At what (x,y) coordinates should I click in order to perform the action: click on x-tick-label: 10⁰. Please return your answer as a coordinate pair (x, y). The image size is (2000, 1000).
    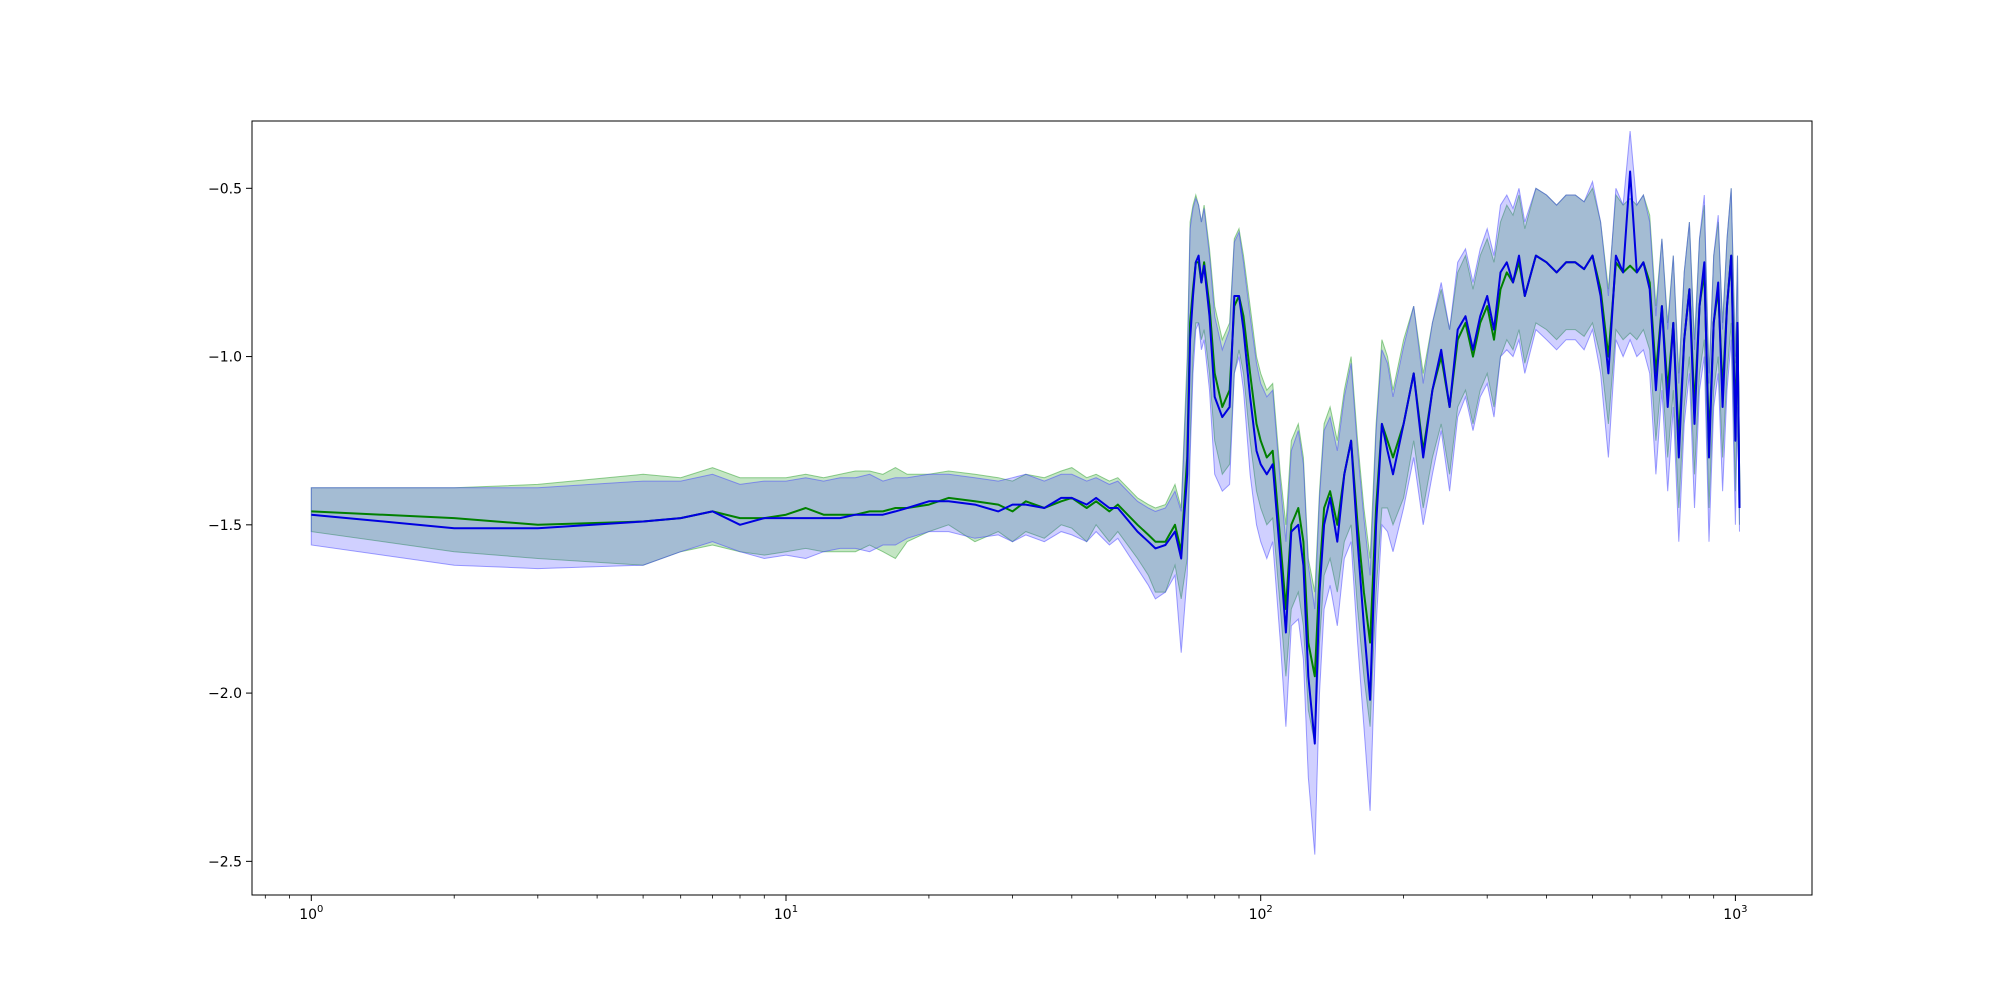
    Looking at the image, I should click on (311, 913).